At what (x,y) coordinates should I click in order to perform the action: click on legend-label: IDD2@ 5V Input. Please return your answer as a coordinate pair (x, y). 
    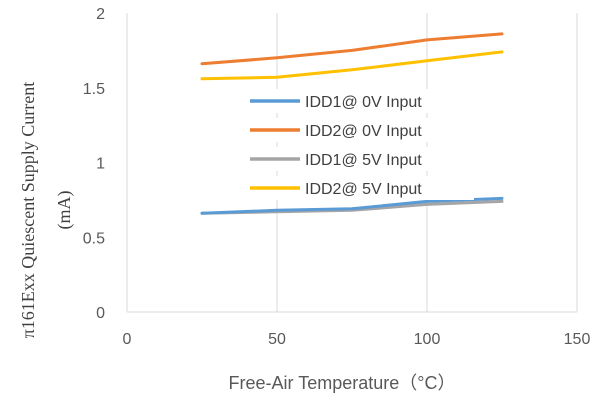
    Looking at the image, I should click on (363, 189).